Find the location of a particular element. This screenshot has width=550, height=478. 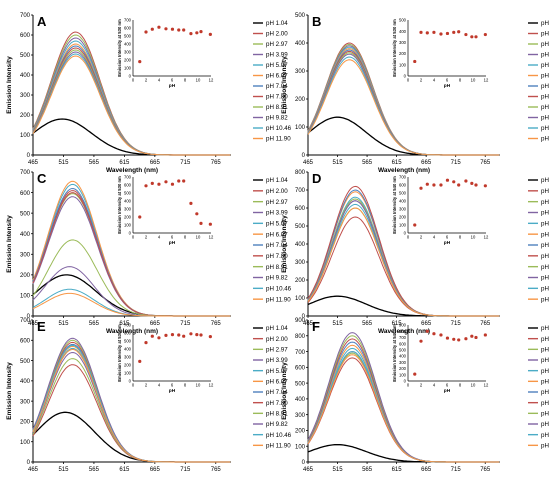

inset-y-tick-label: 600 is located at coordinates (128, 333).